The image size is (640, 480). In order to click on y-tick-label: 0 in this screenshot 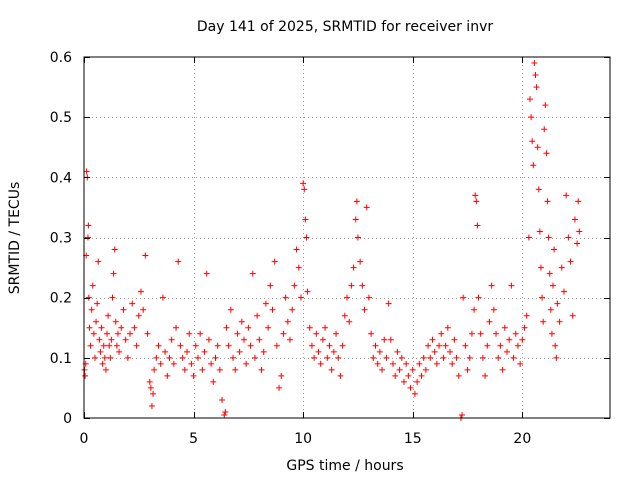, I will do `click(67, 419)`.